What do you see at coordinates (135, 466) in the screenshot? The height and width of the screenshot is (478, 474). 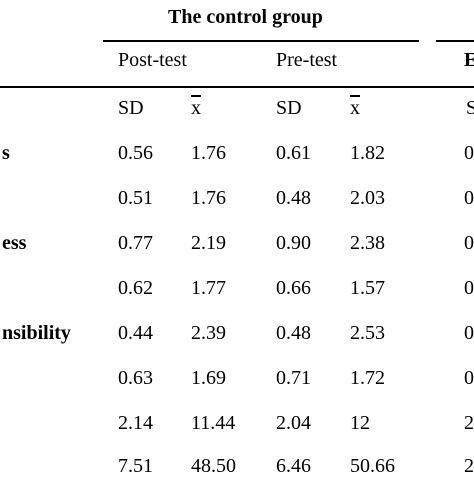 I see `post-sd-cell: 7.51` at bounding box center [135, 466].